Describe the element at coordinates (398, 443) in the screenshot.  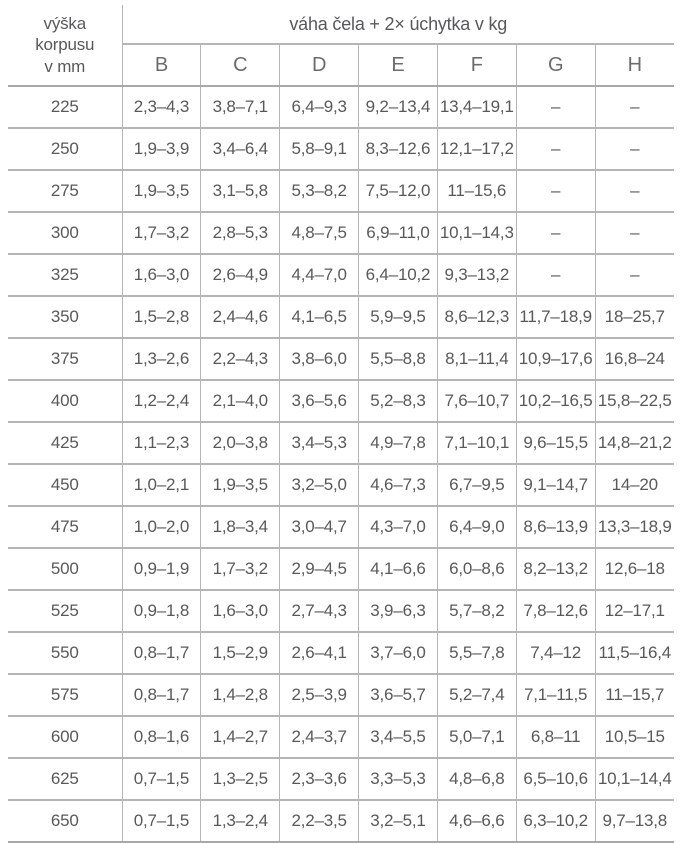
I see `weight-range-cell: 4,9–7,8` at that location.